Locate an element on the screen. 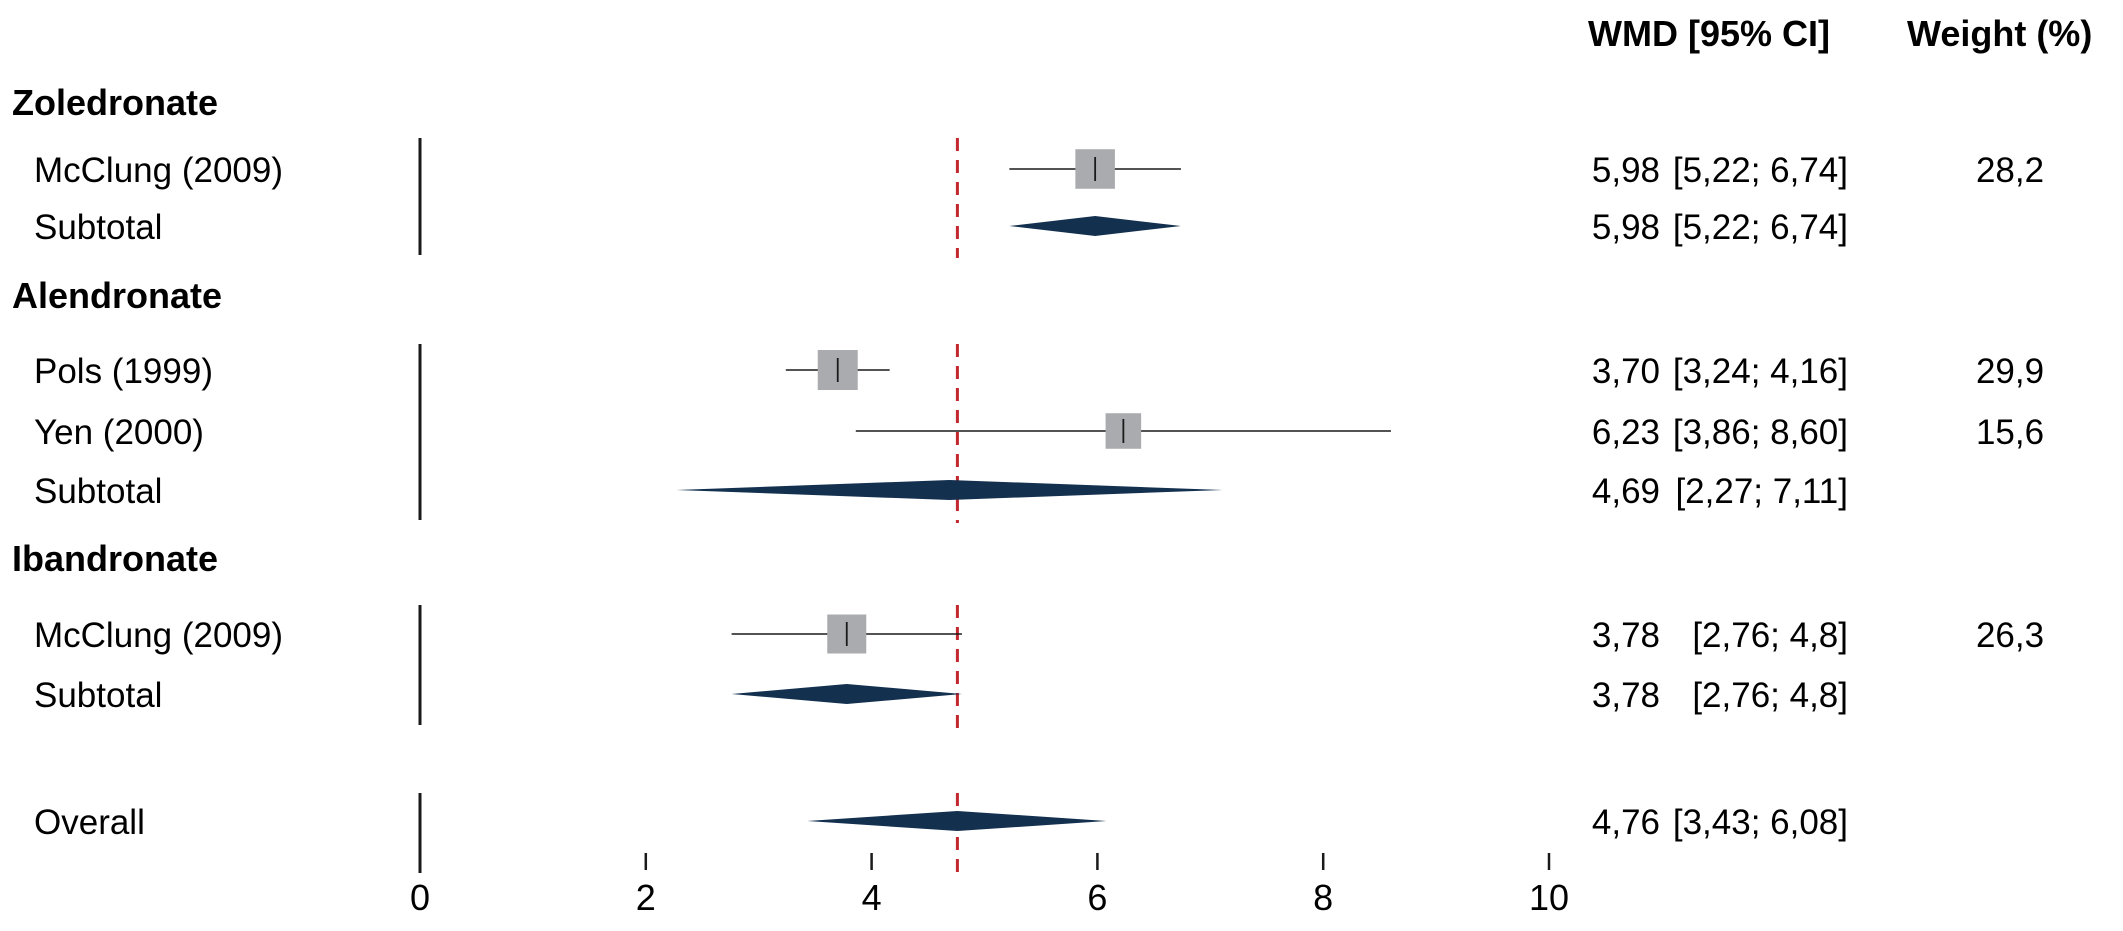 The image size is (2123, 931). ci-value: [2,27; 7,11] is located at coordinates (1761, 491).